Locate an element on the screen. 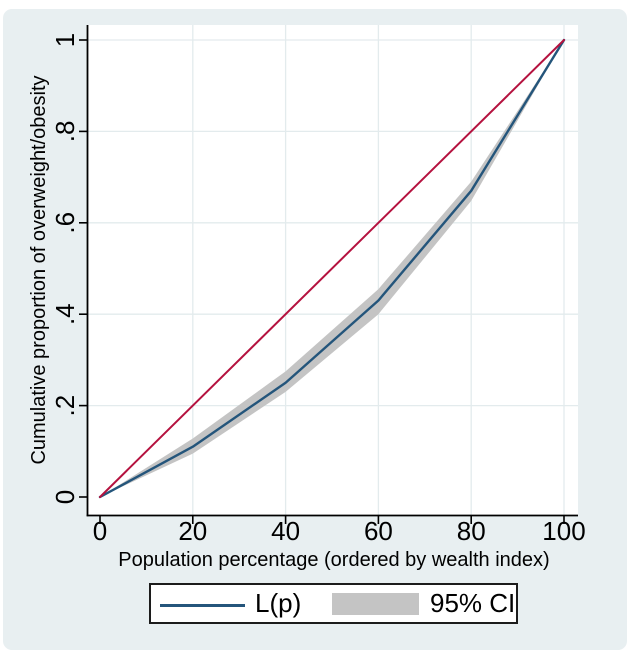  legend: L(p) 95% CI is located at coordinates (333, 603).